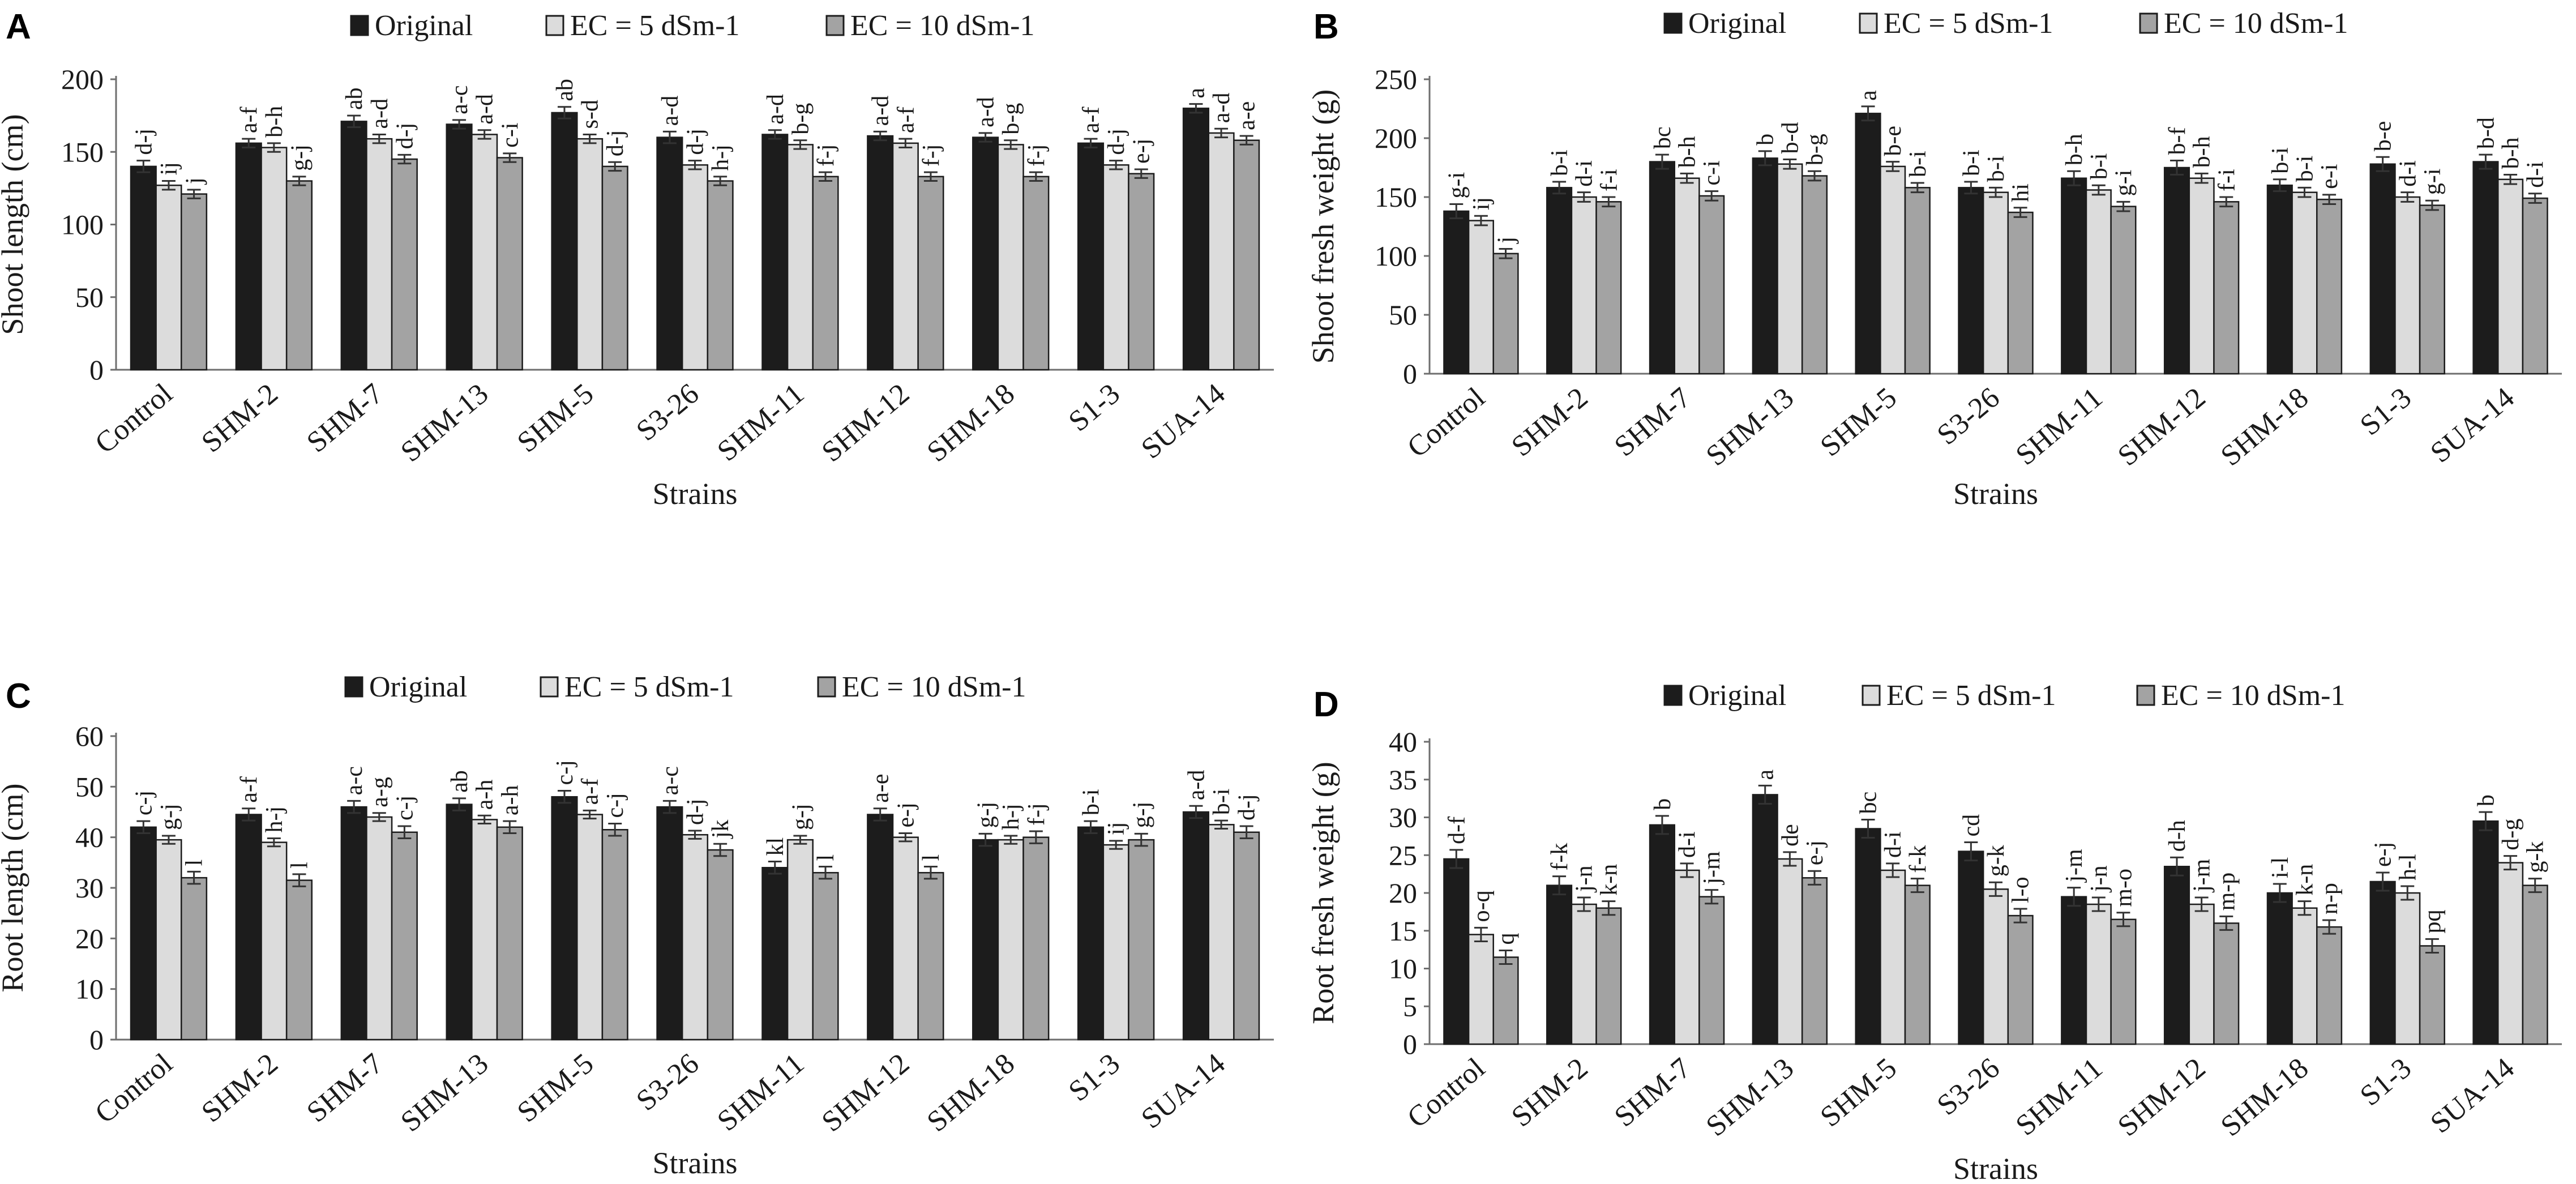 Image resolution: width=2576 pixels, height=1184 pixels. Describe the element at coordinates (18, 697) in the screenshot. I see `panel-letter: C` at that location.